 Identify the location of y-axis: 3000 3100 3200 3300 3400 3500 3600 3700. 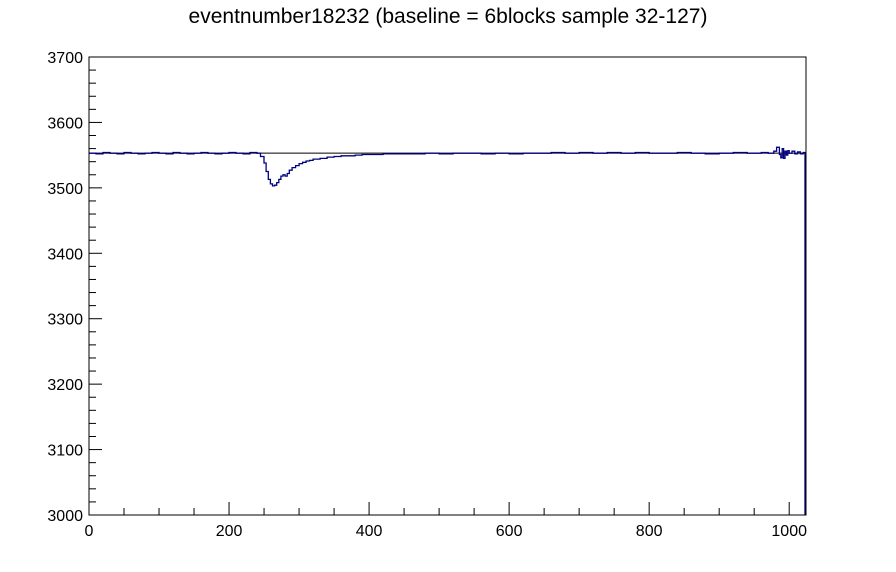
(74, 287).